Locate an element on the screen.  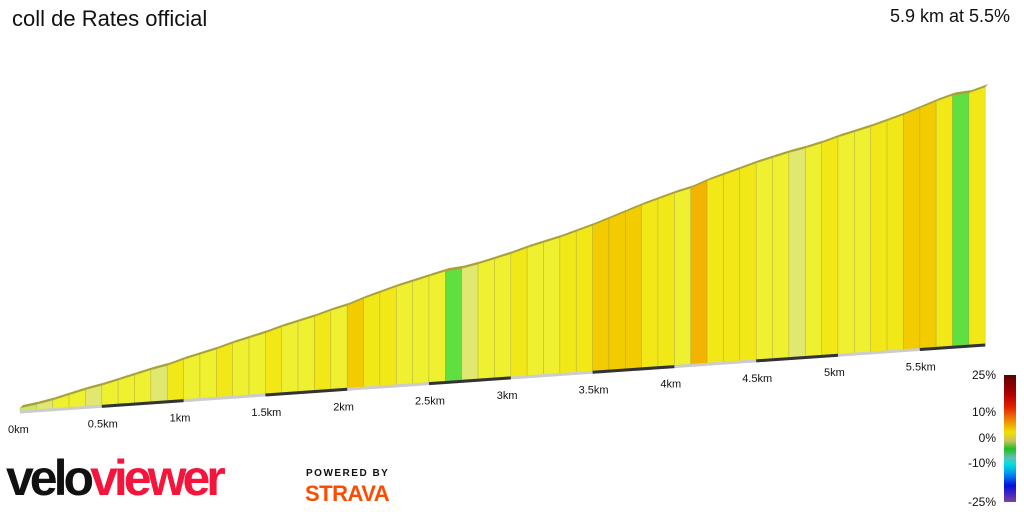
x-tick-label: 5.5km is located at coordinates (921, 368).